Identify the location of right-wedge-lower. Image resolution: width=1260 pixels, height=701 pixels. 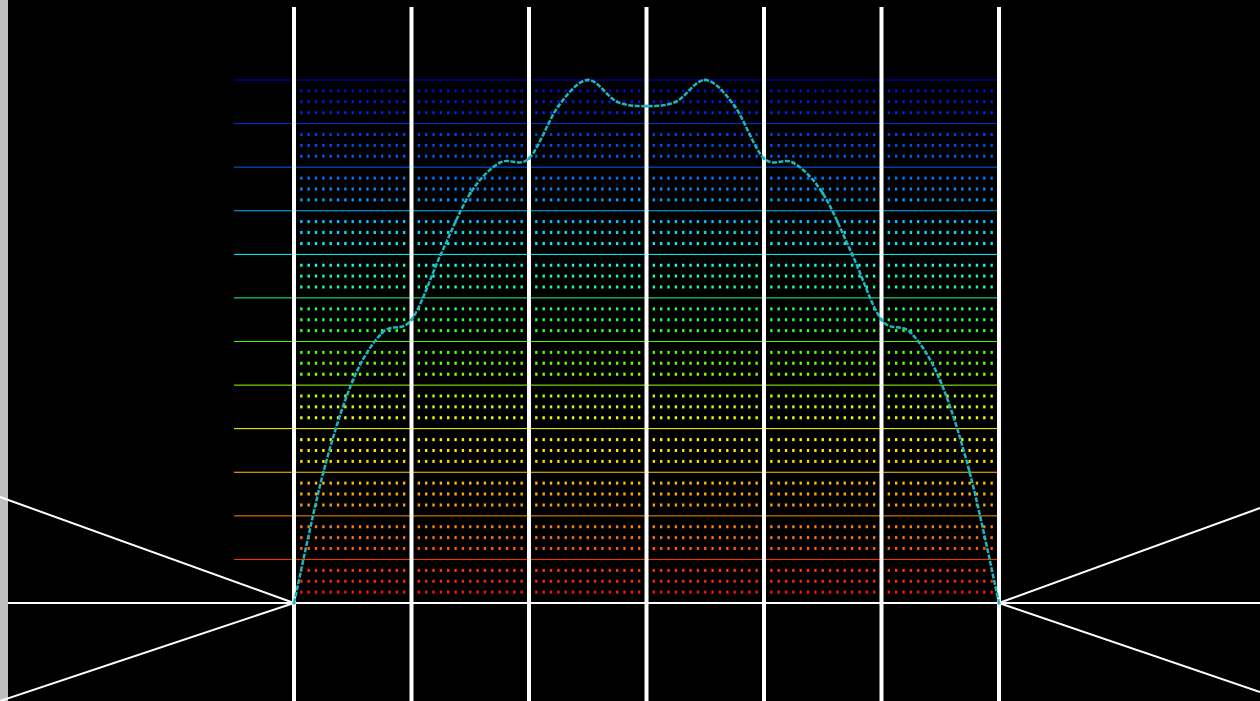
(1129, 647).